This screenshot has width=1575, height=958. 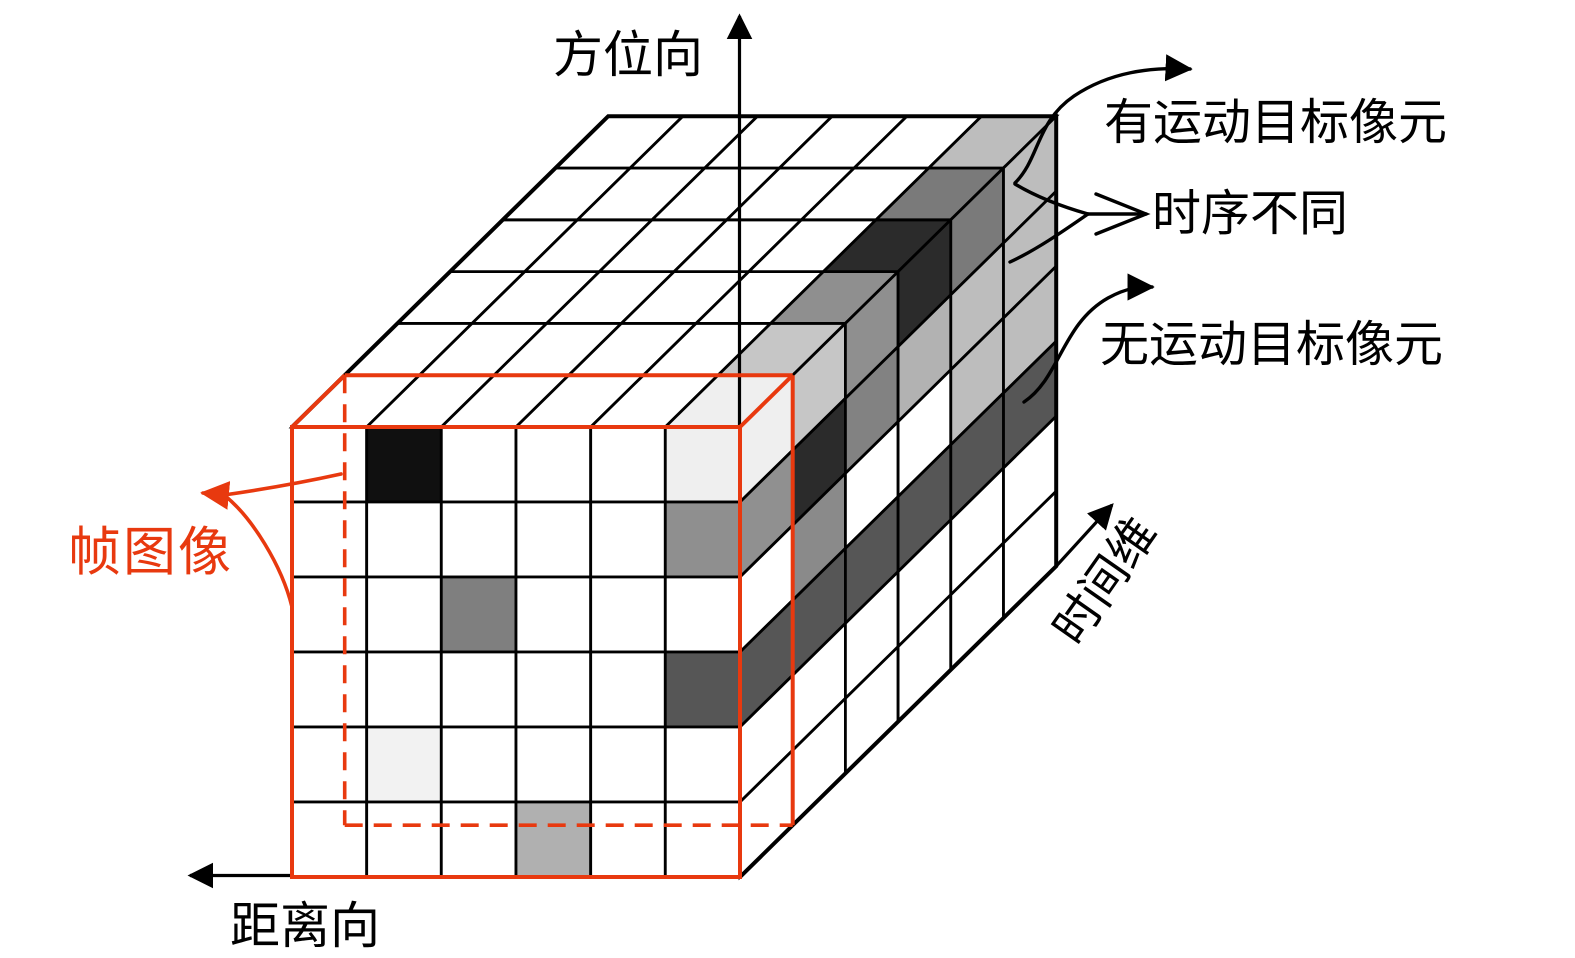 What do you see at coordinates (258, 551) in the screenshot?
I see `frame-callout-lower-prong` at bounding box center [258, 551].